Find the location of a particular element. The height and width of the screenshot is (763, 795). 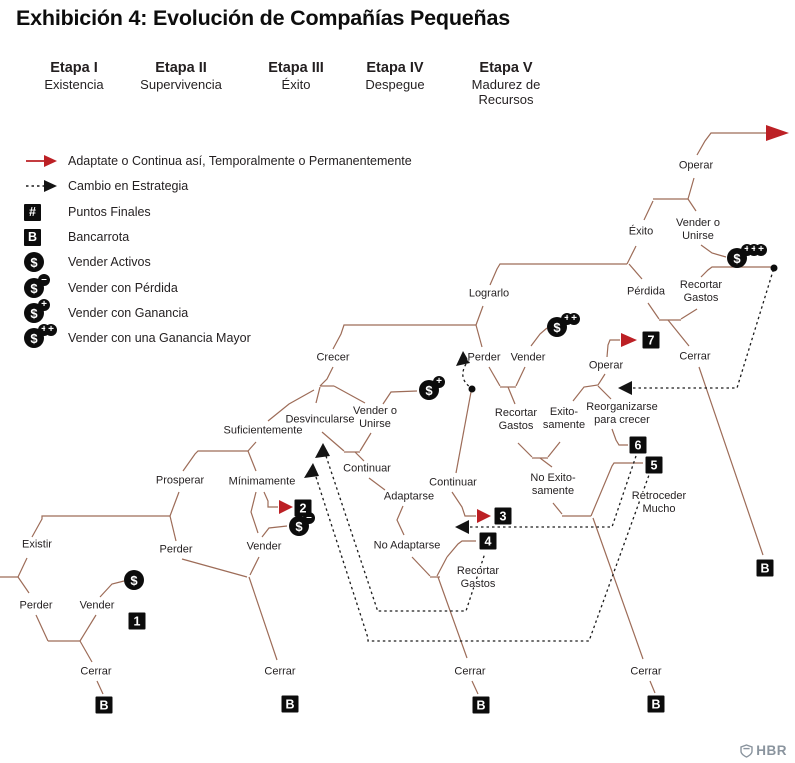

legend-item: B Bancarrota is located at coordinates (76, 237).